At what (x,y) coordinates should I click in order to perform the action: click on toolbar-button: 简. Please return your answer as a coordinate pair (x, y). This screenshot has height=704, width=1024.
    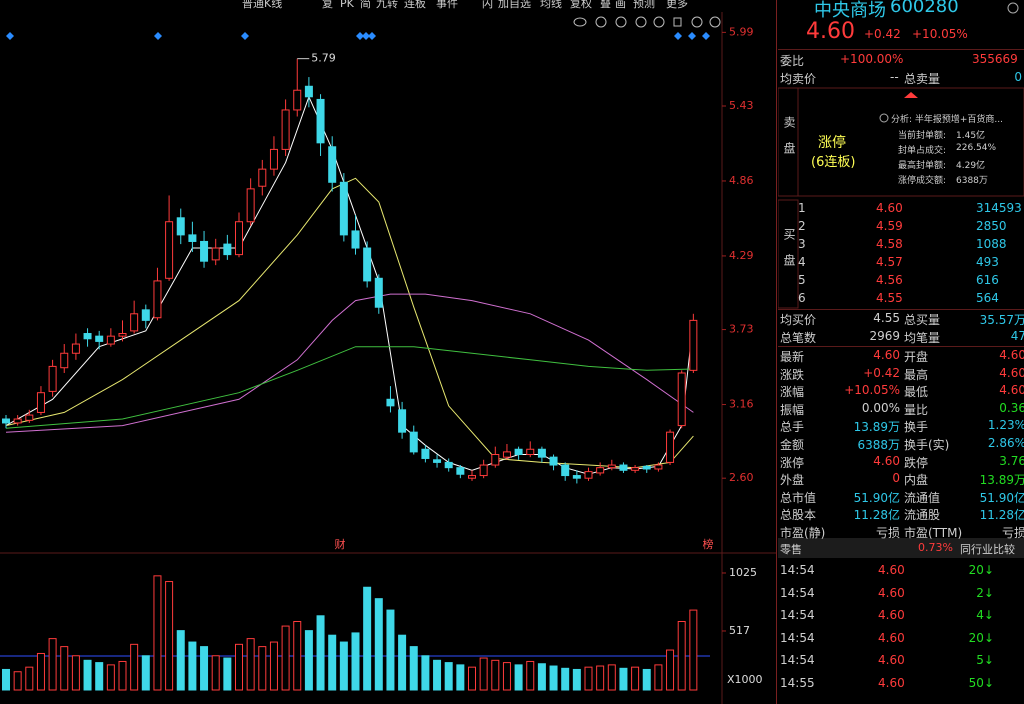
    Looking at the image, I should click on (365, 5).